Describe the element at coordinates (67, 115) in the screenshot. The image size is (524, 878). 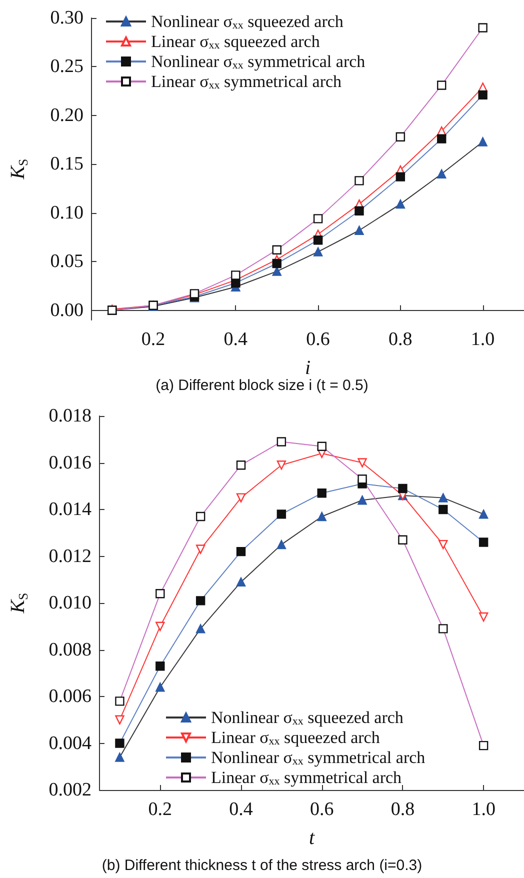
I see `y-tick-label: 0.20` at that location.